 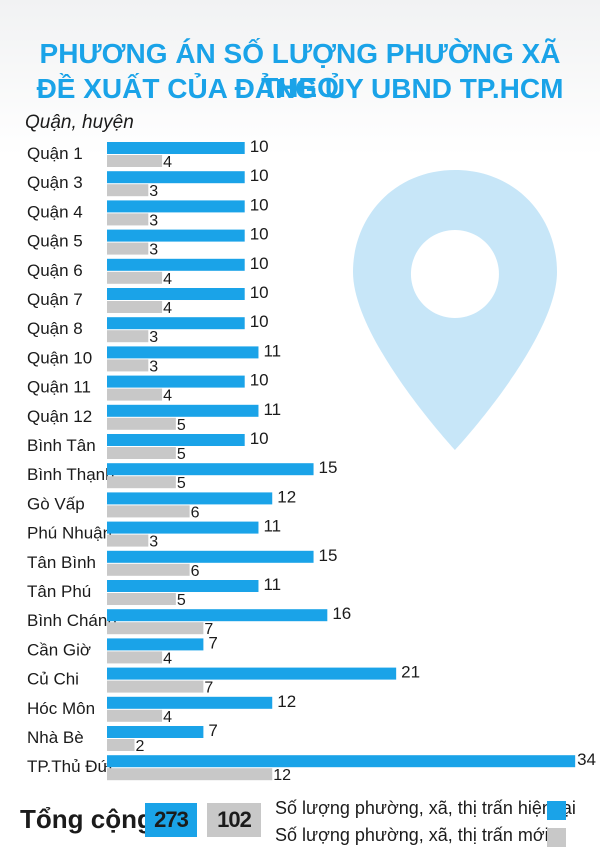 I want to click on category-label: Quận 7, so click(x=55, y=299).